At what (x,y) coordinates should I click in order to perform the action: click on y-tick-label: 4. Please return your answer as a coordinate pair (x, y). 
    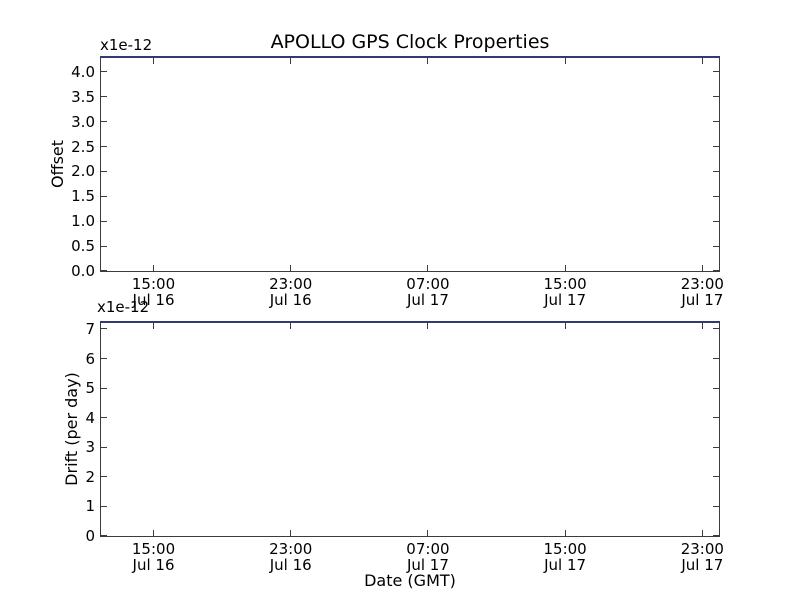
    Looking at the image, I should click on (90, 417).